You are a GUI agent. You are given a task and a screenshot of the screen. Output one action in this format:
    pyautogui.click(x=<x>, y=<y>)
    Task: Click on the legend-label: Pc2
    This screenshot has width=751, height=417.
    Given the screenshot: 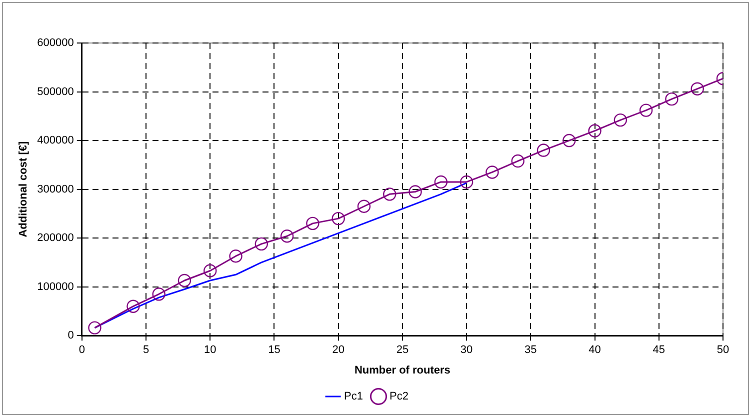 What is the action you would take?
    pyautogui.click(x=399, y=396)
    